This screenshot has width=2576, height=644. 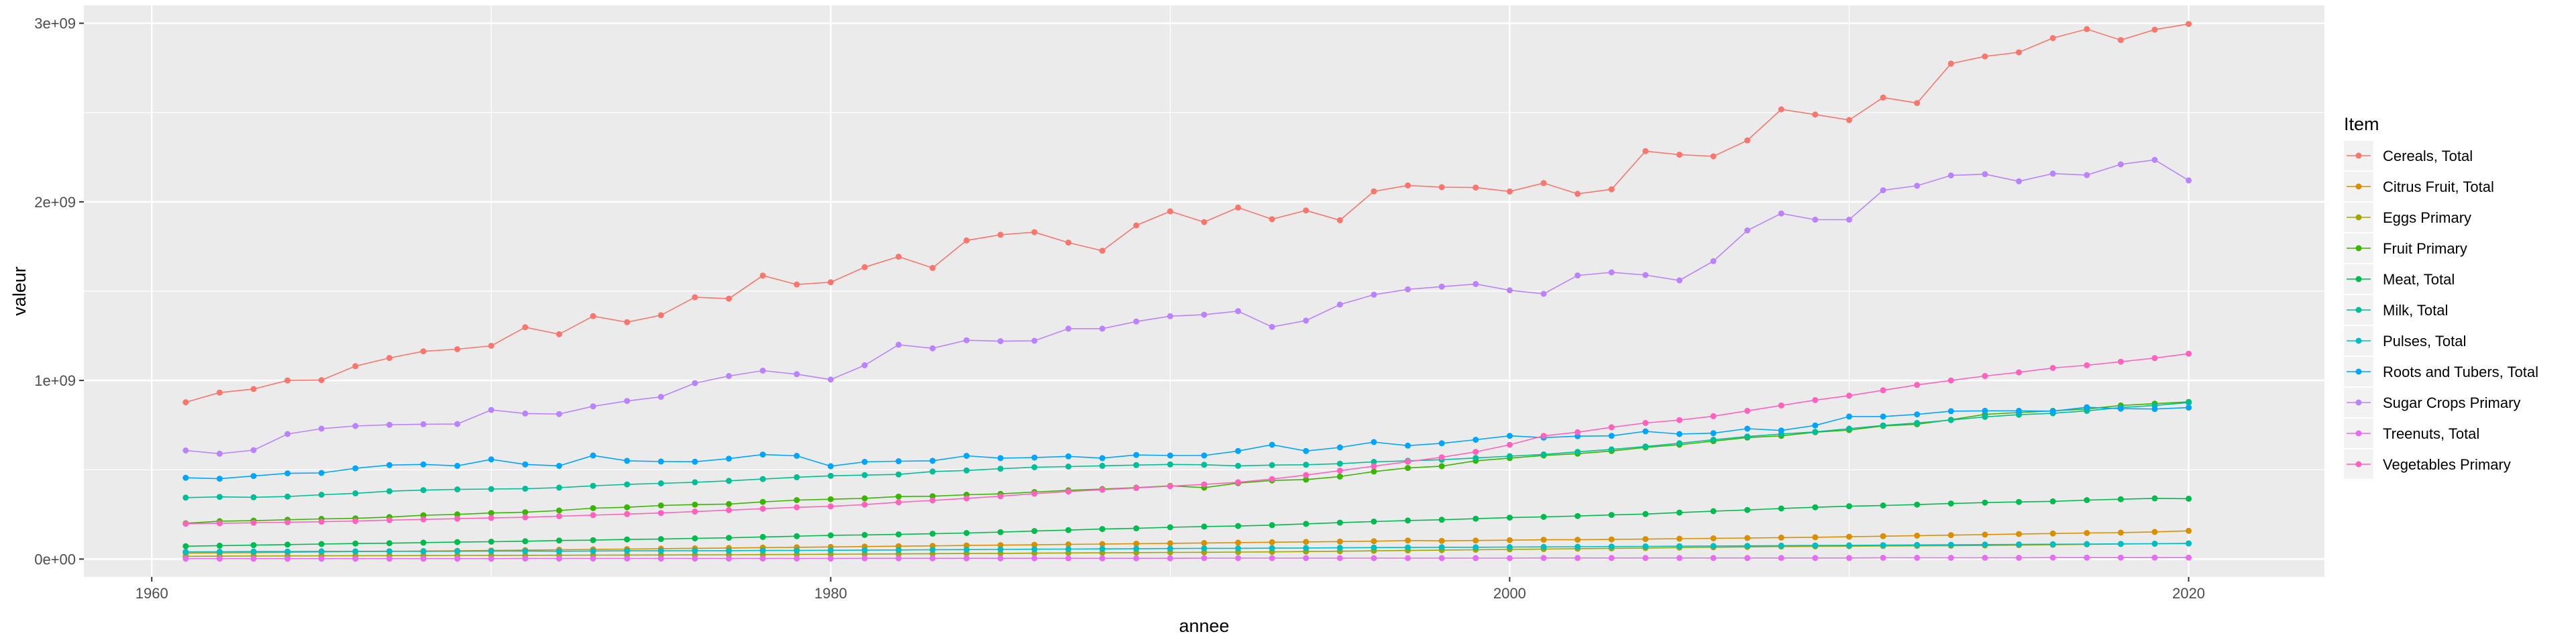 What do you see at coordinates (2425, 248) in the screenshot?
I see `legend-label: Fruit Primary` at bounding box center [2425, 248].